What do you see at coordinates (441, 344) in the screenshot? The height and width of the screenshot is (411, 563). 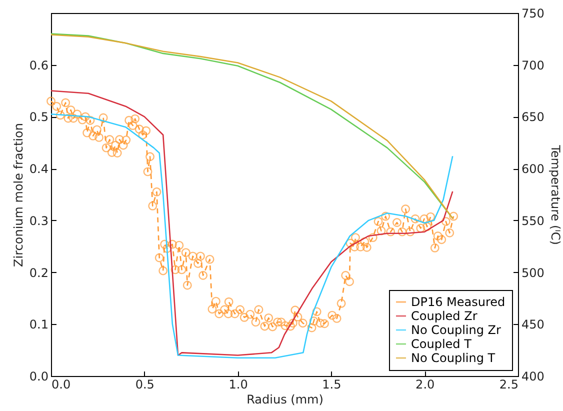 I see `legend-label: Coupled T` at bounding box center [441, 344].